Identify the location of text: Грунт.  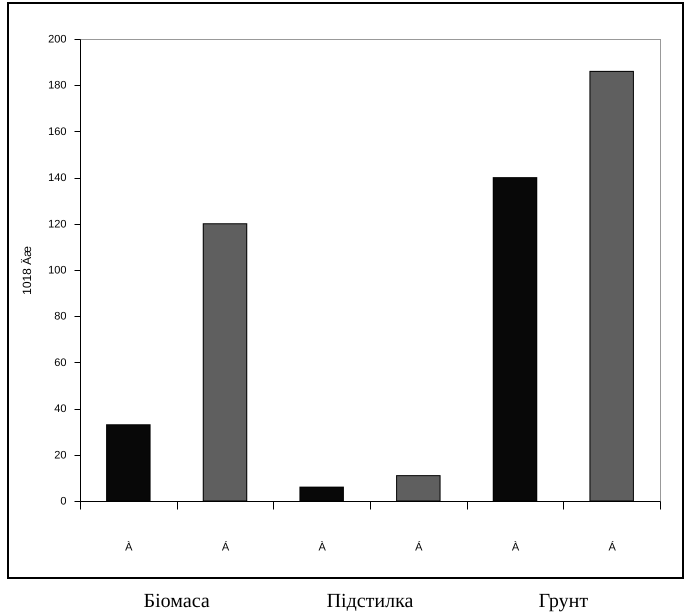
(563, 601).